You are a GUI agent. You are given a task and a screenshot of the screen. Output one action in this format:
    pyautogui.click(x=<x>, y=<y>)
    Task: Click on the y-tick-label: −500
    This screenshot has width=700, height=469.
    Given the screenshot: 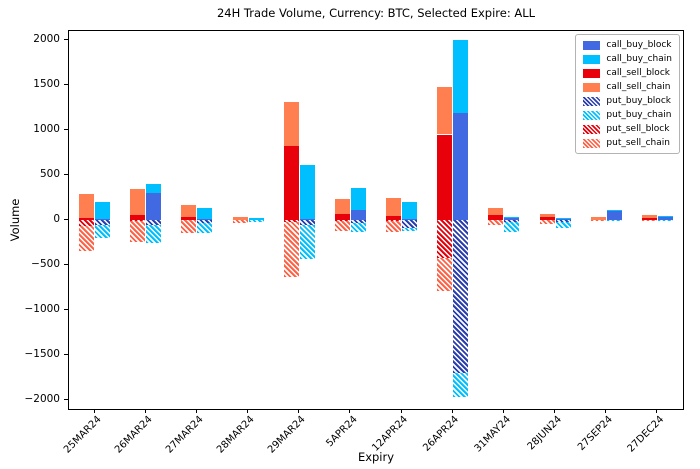 What is the action you would take?
    pyautogui.click(x=45, y=264)
    